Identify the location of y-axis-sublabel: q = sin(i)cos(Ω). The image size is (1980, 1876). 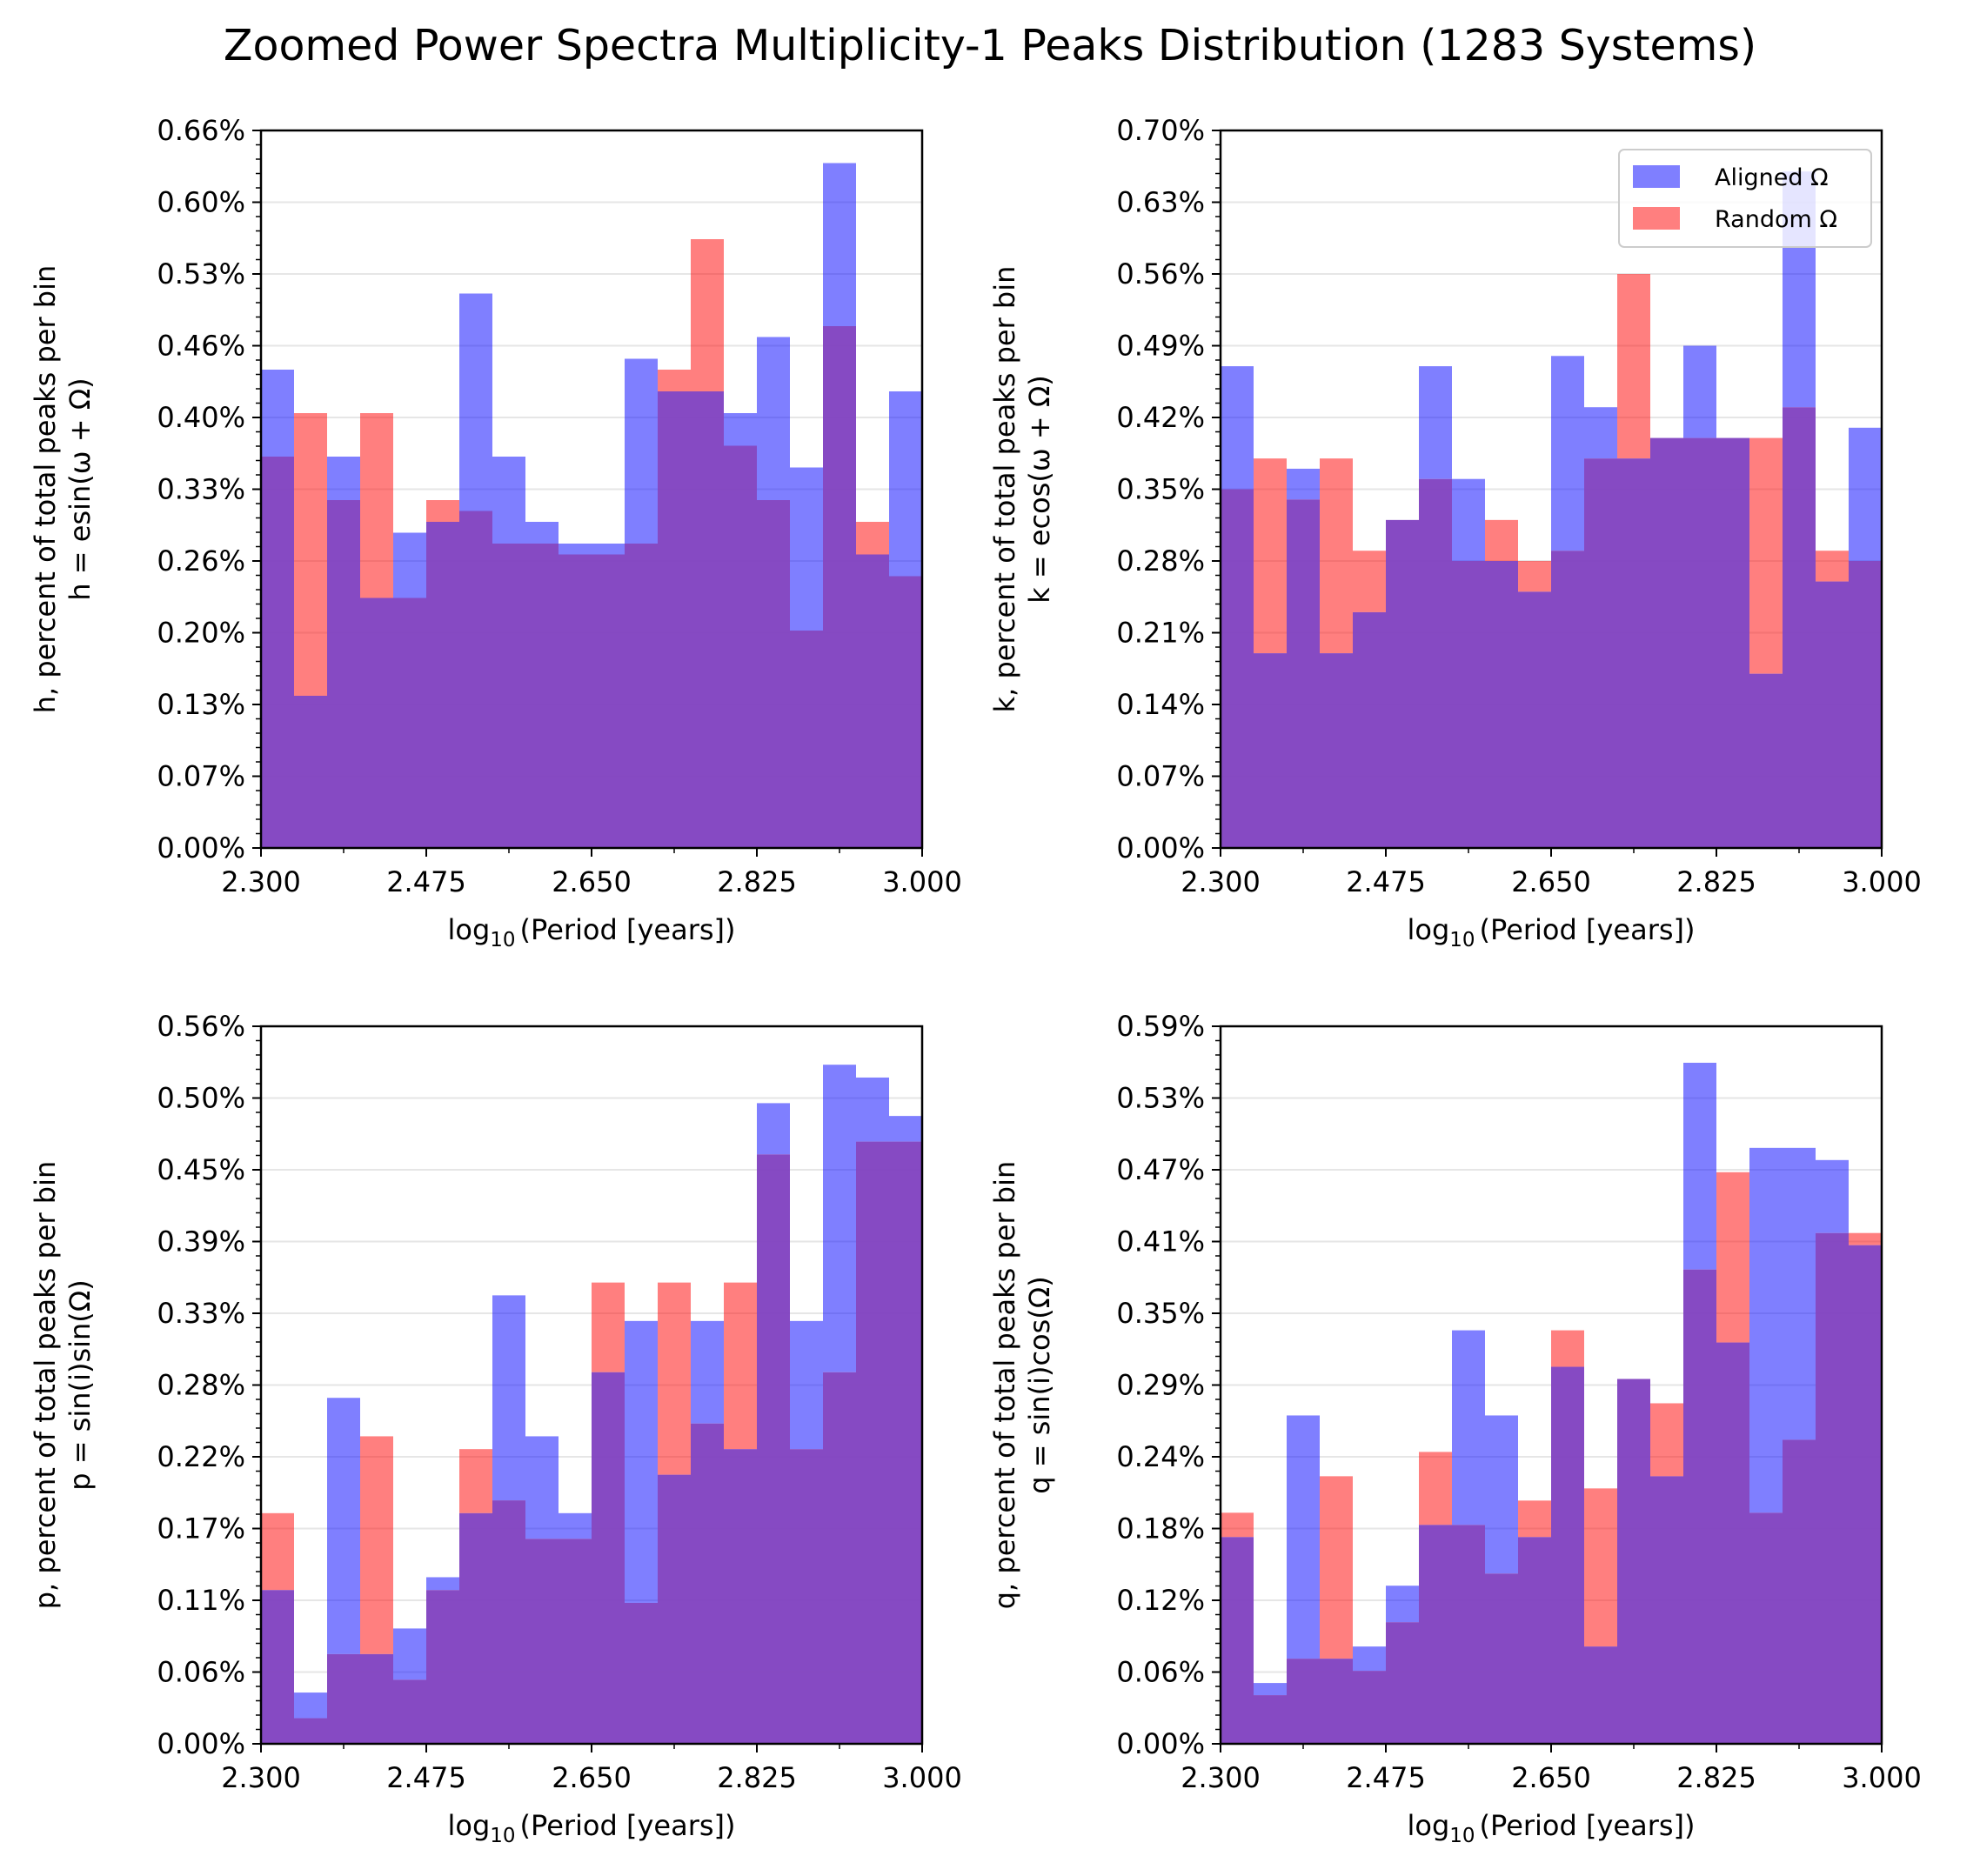
(1040, 1384).